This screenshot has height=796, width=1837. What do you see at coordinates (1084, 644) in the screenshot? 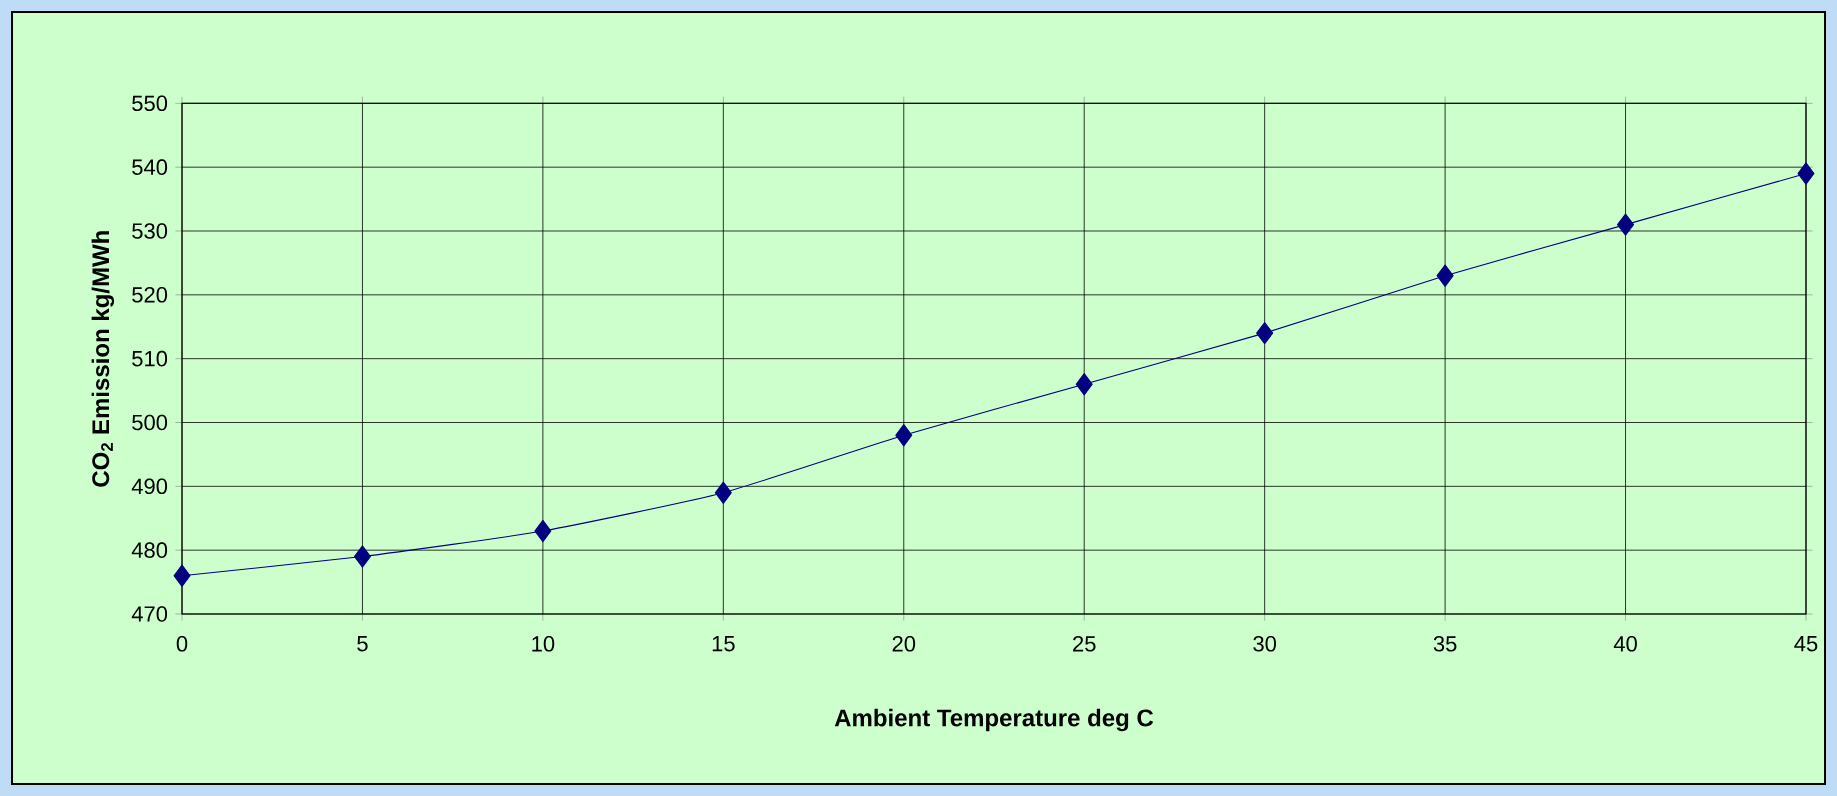
I see `x-tick-label: 25` at bounding box center [1084, 644].